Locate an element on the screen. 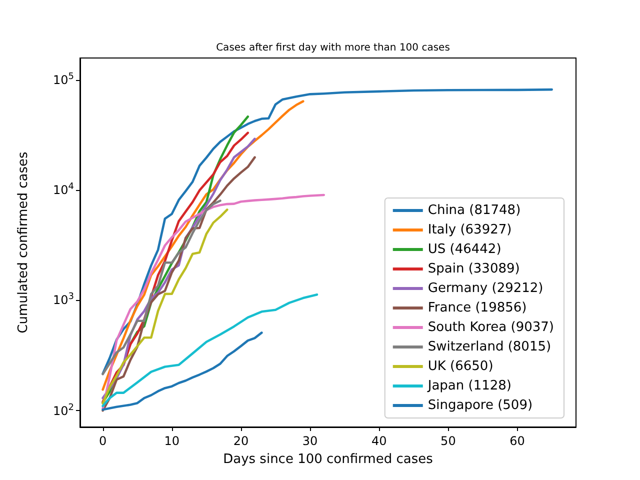 This screenshot has height=480, width=640. y-axis-title: Cumulated confirmed cases is located at coordinates (23, 242).